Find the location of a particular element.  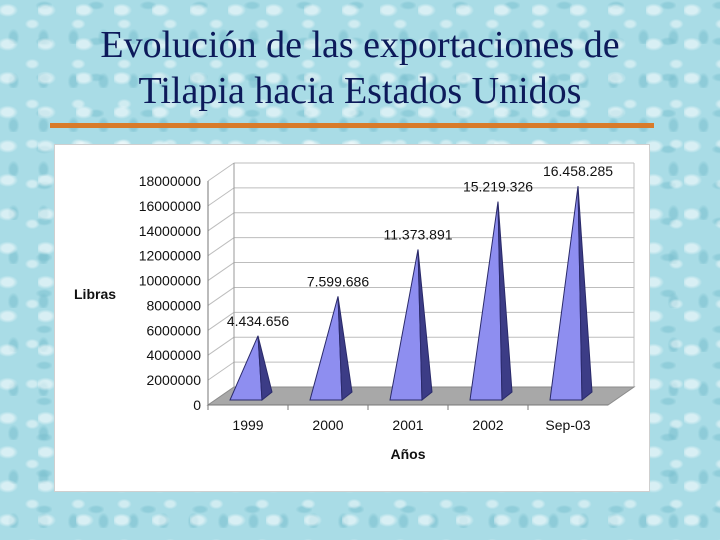

x-tick-label: Sep-03 is located at coordinates (567, 425).